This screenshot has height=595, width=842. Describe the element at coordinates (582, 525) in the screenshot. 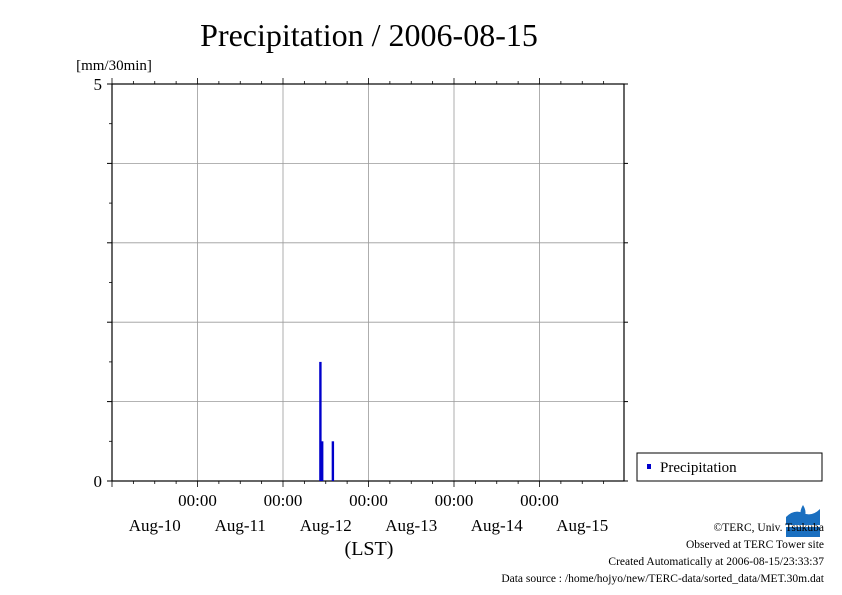

I see `x-date-label: Aug-15` at that location.